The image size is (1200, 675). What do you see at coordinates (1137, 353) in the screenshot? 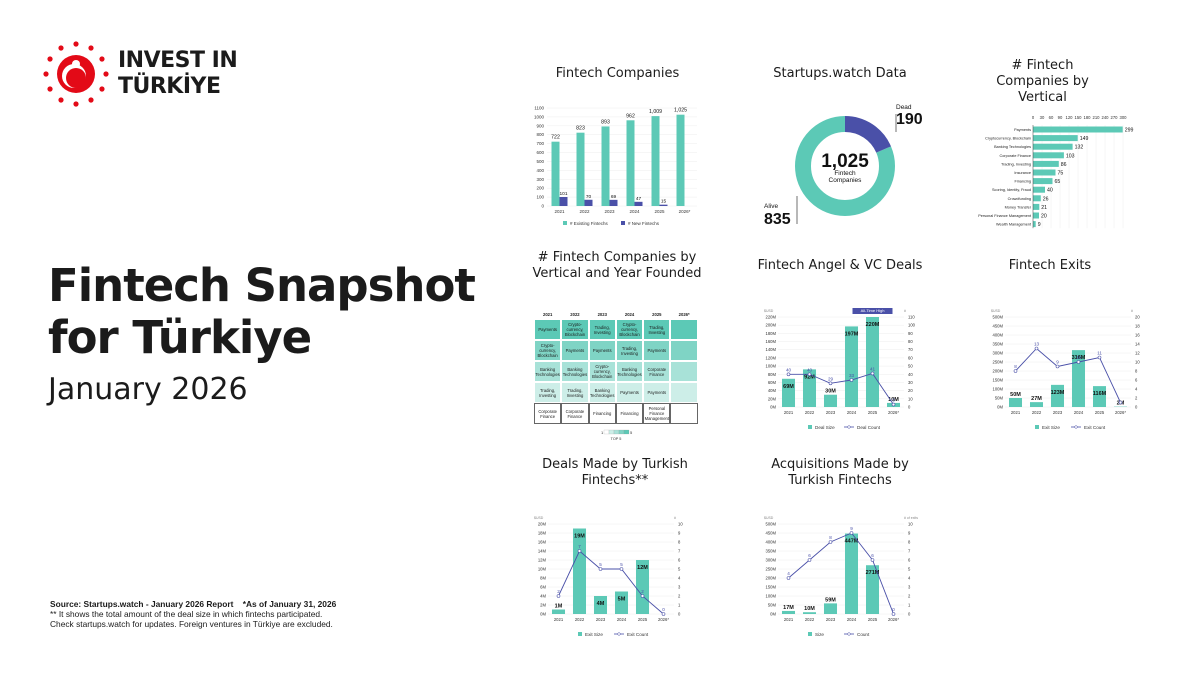
I see `y2-tick-label: 12` at bounding box center [1137, 353].